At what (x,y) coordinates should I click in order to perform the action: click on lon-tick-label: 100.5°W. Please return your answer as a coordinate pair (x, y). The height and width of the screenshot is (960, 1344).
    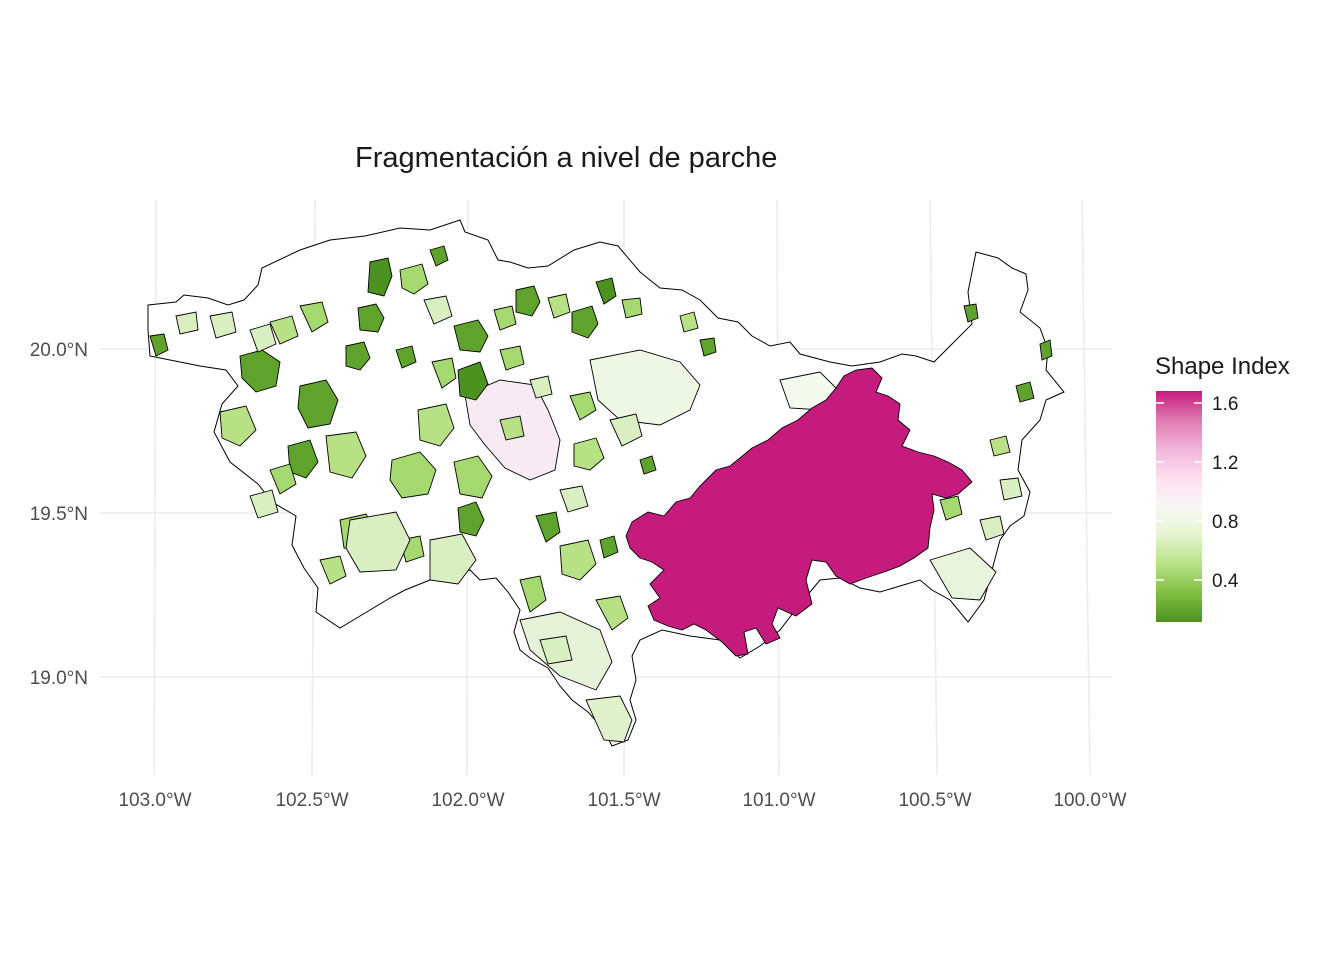
    Looking at the image, I should click on (934, 800).